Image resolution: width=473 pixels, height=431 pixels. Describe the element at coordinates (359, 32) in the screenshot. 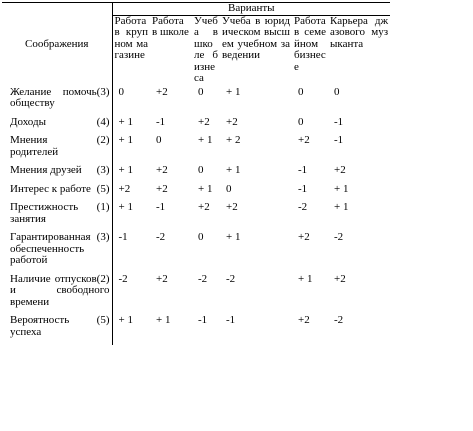

I see `column-header: Карьера джазового музыканта` at that location.